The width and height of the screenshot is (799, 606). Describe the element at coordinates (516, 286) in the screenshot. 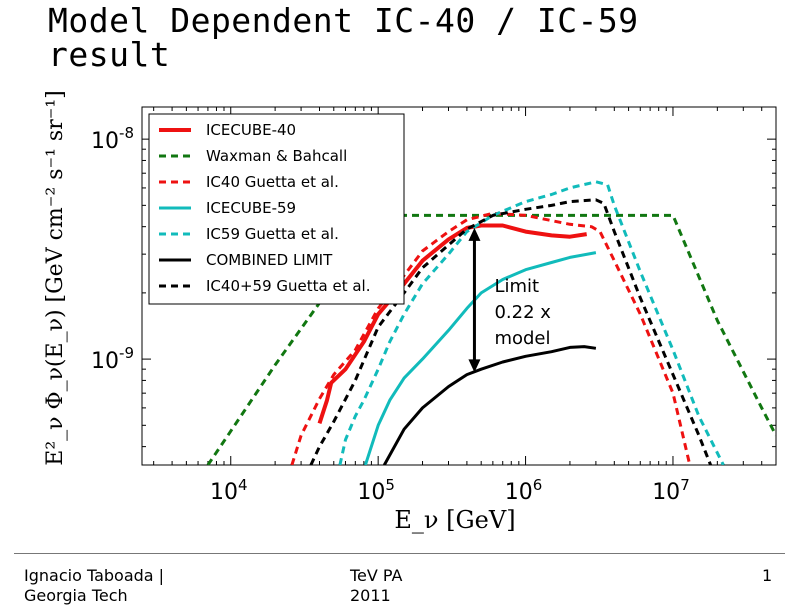

I see `limit-annotation-line: Limit` at that location.